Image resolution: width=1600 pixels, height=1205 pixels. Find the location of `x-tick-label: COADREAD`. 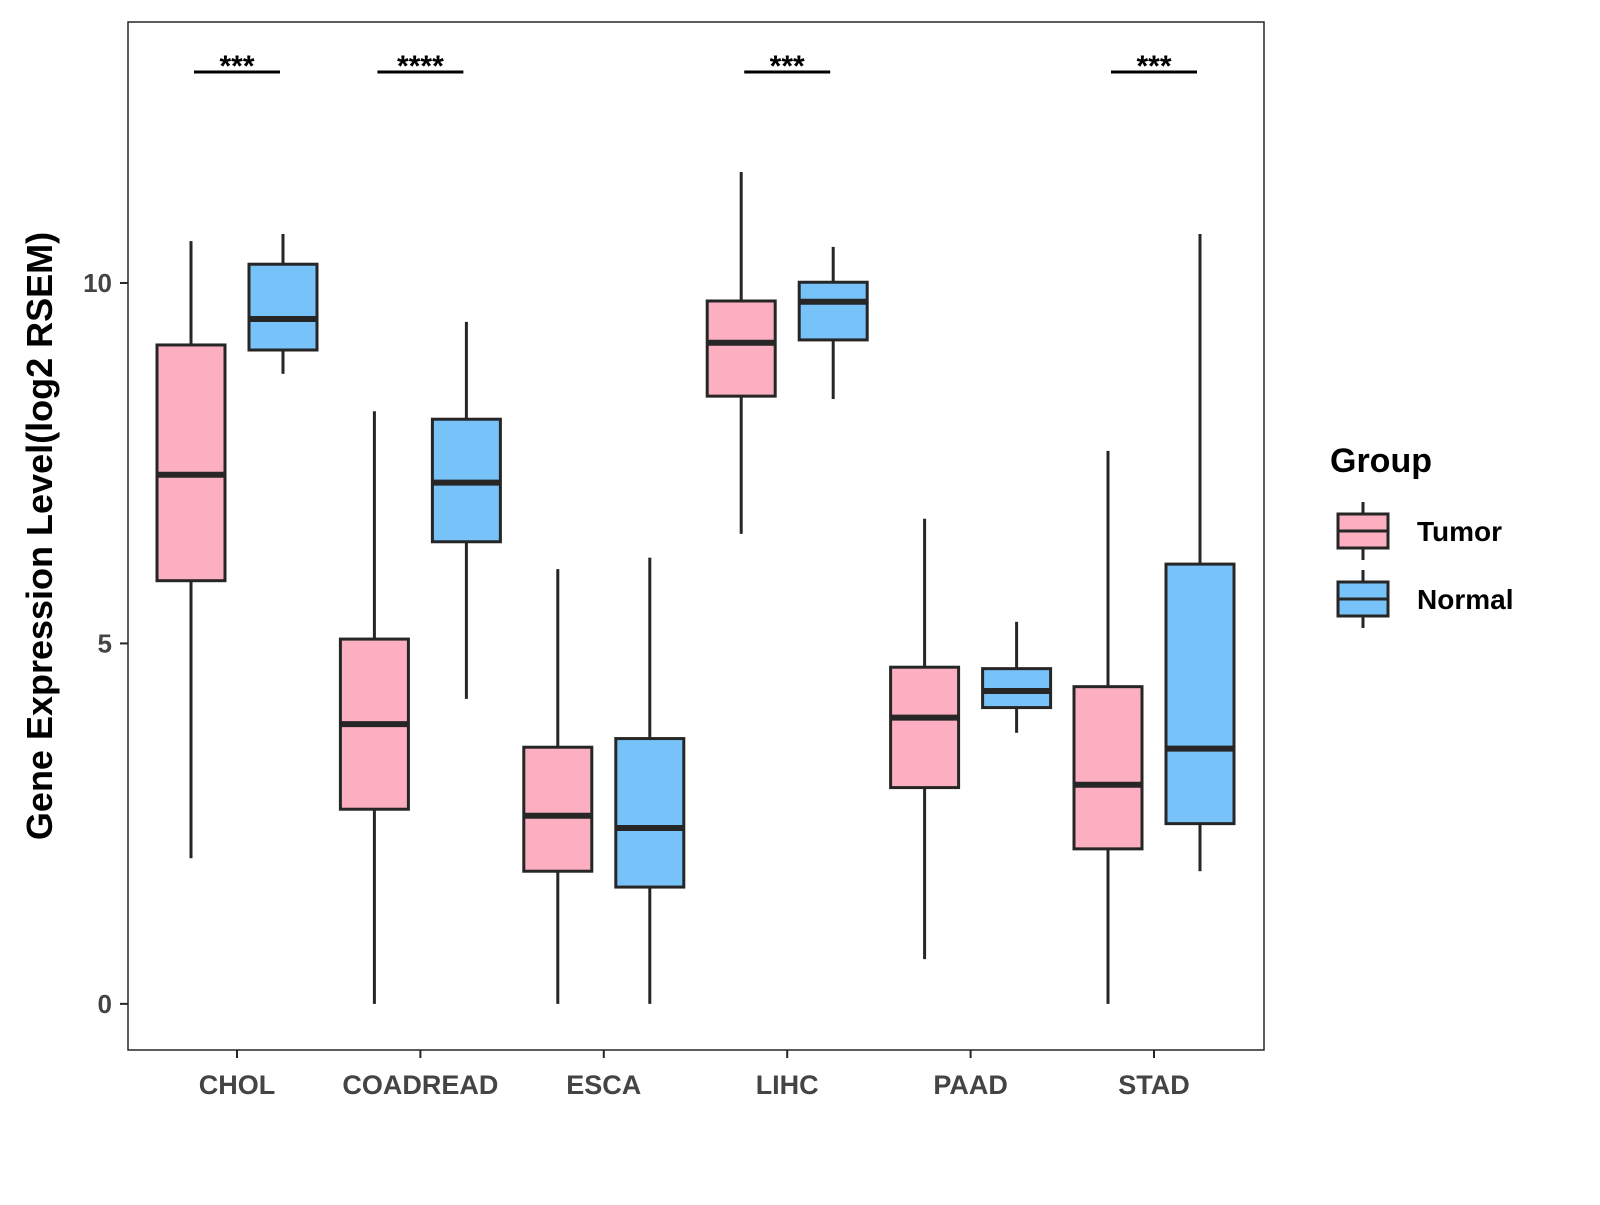

x-tick-label: COADREAD is located at coordinates (420, 1085).